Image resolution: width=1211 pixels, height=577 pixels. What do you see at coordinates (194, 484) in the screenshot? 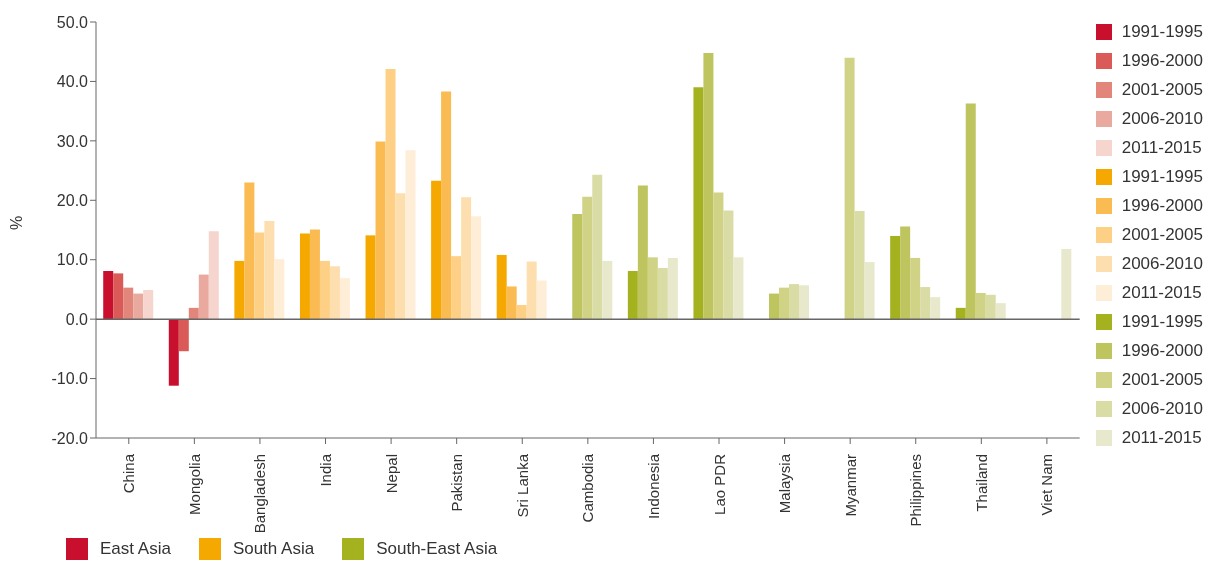
I see `x-tick-label: Mongolia` at bounding box center [194, 484].